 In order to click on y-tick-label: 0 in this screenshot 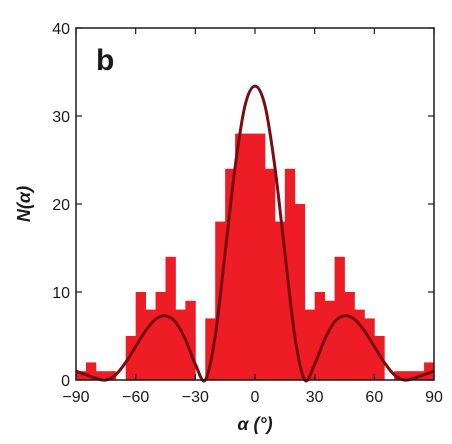, I will do `click(65, 381)`.